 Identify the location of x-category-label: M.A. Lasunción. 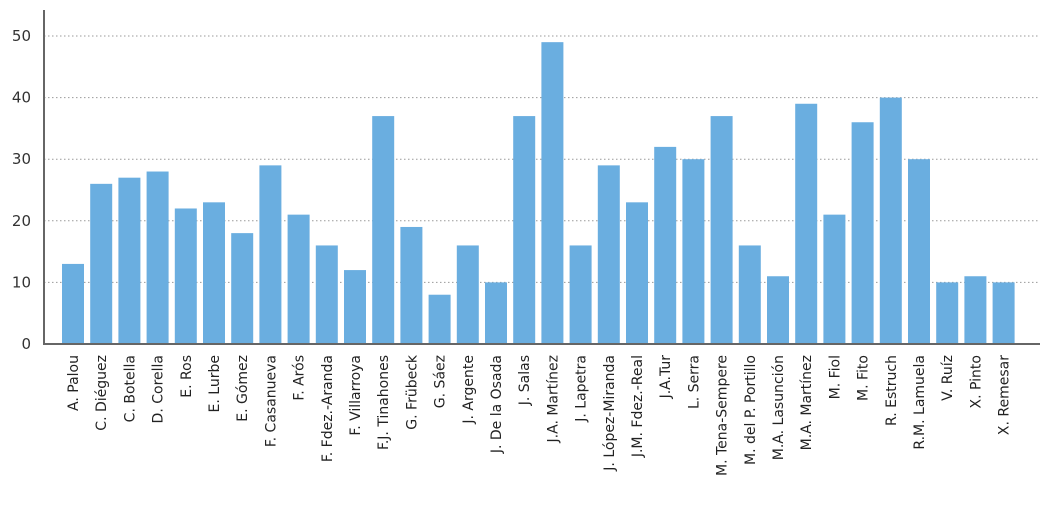
(779, 407).